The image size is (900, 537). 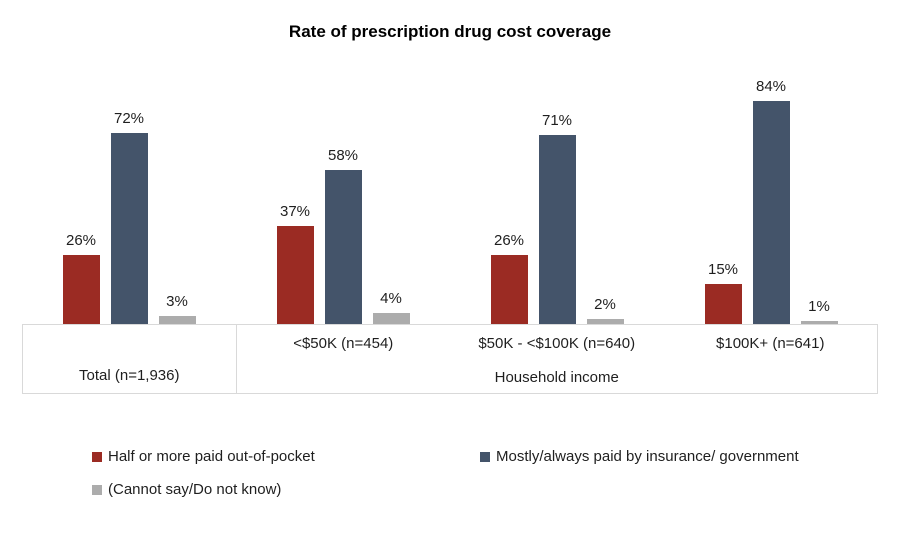 I want to click on bar-group-2: 26% 71% 2%, so click(x=557, y=198).